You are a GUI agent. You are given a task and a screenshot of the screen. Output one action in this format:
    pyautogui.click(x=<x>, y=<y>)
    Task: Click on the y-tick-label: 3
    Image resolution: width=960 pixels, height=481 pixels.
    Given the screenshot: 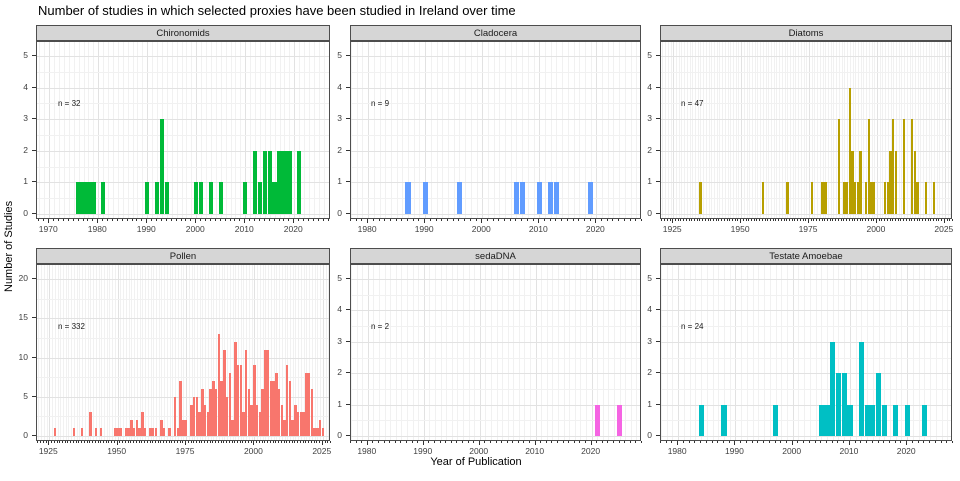 What is the action you would take?
    pyautogui.click(x=339, y=118)
    